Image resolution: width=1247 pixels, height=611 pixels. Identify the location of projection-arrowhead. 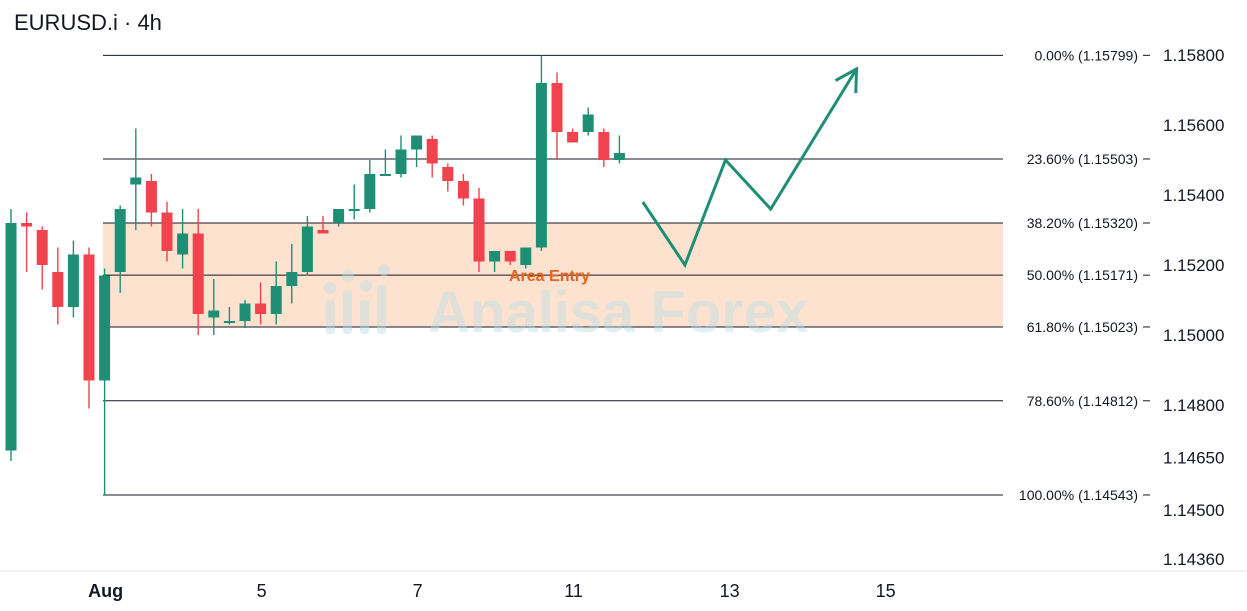
(846, 80).